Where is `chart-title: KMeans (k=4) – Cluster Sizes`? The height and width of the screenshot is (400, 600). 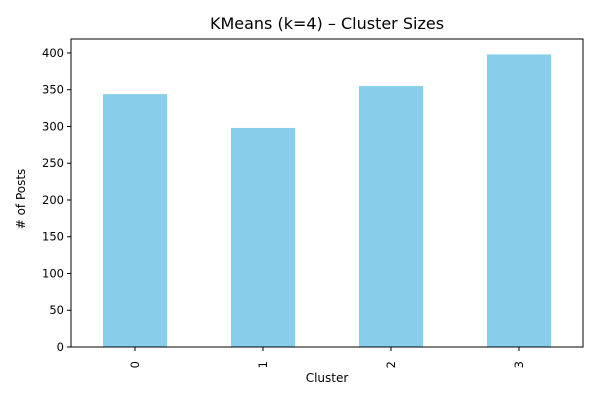
chart-title: KMeans (k=4) – Cluster Sizes is located at coordinates (327, 23).